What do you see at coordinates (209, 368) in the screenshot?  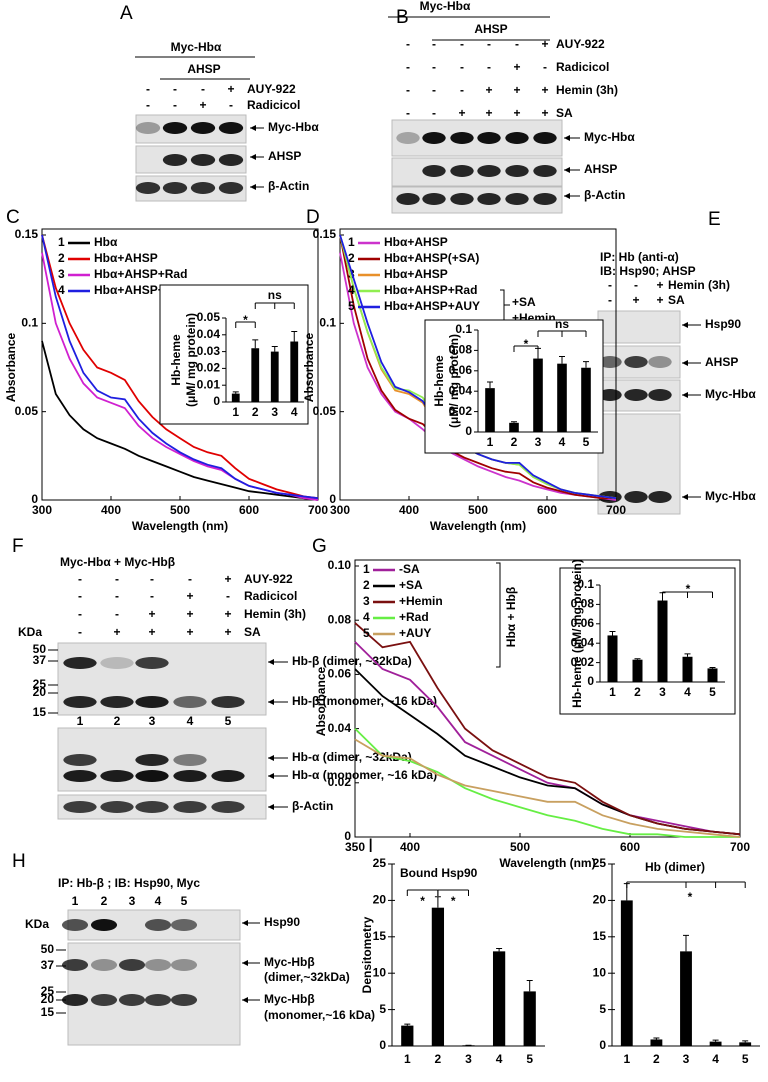 I see `y-tick-label: 0.02` at bounding box center [209, 368].